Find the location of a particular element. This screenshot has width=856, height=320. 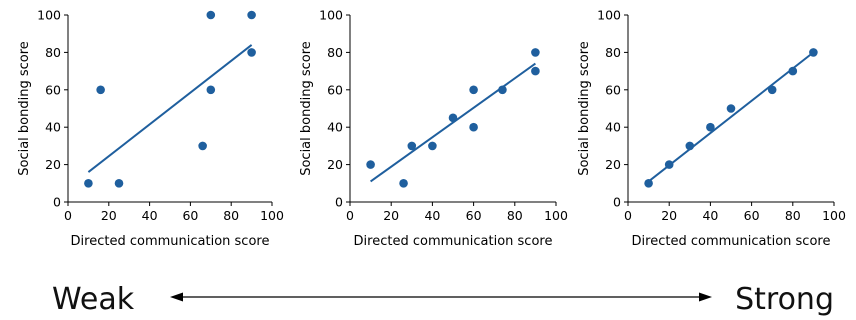

strong-label: Strong is located at coordinates (784, 299).